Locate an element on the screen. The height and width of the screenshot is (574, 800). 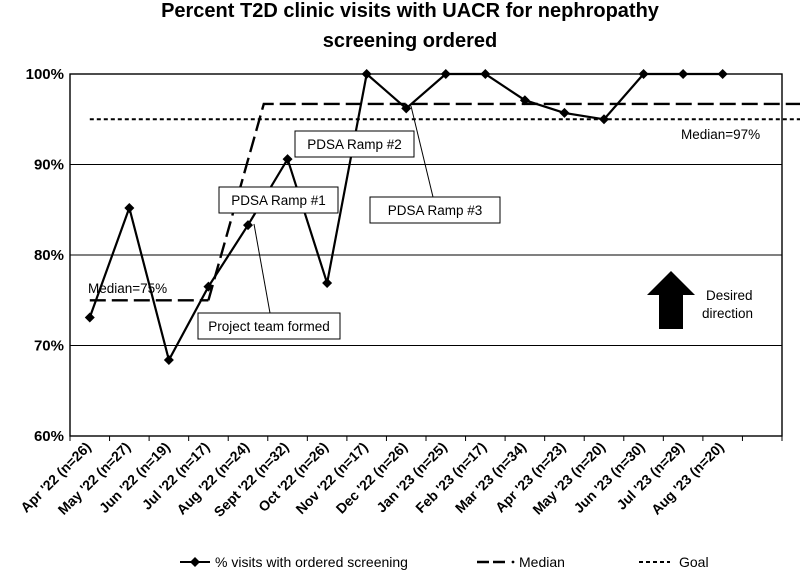
ramp1-box is located at coordinates (278, 200).